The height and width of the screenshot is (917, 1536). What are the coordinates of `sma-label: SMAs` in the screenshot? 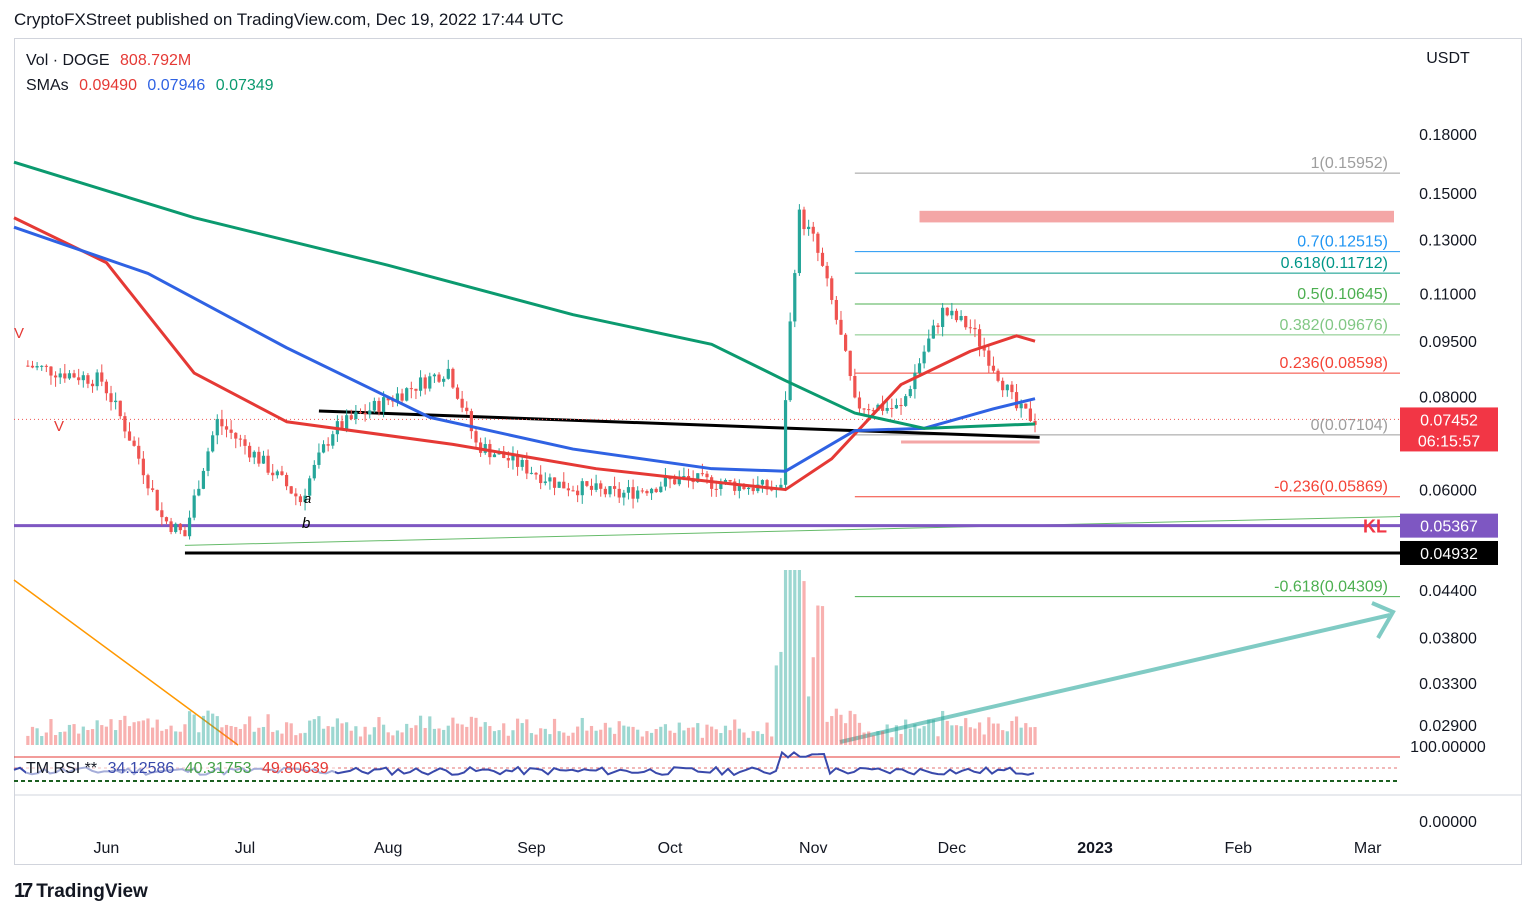 It's located at (47, 85).